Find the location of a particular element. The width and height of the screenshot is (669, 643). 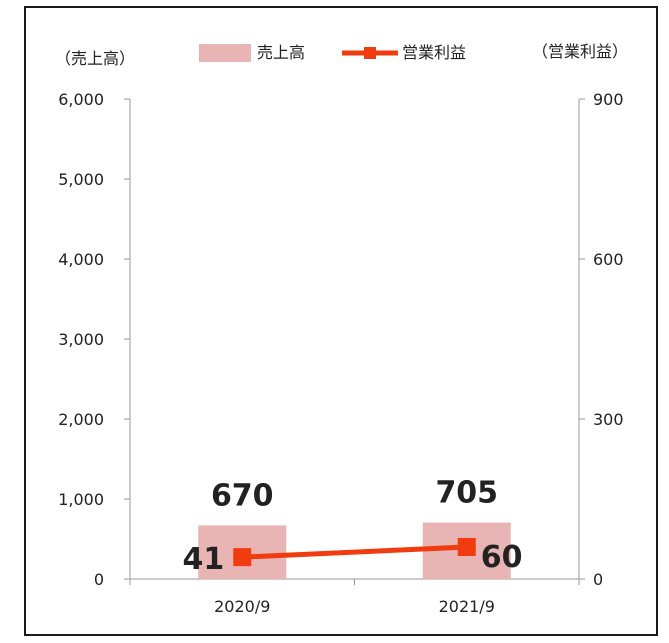

legend-line-label: 営業利益 is located at coordinates (434, 52).